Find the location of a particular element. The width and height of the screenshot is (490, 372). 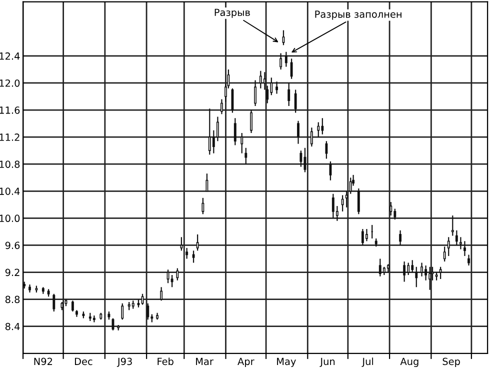

x-tick-label: Sep is located at coordinates (451, 362).